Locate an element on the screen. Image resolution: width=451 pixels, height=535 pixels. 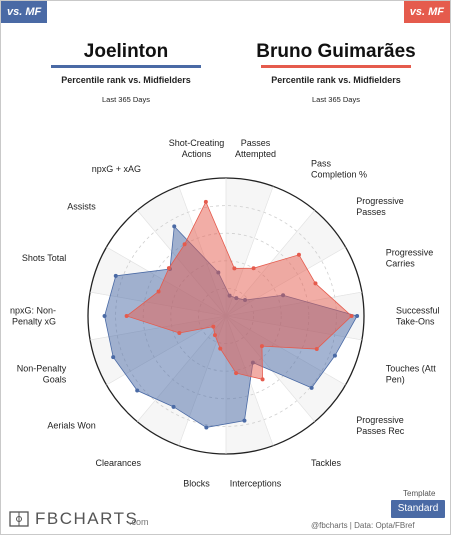
axis-label: Blocks is located at coordinates (196, 483).